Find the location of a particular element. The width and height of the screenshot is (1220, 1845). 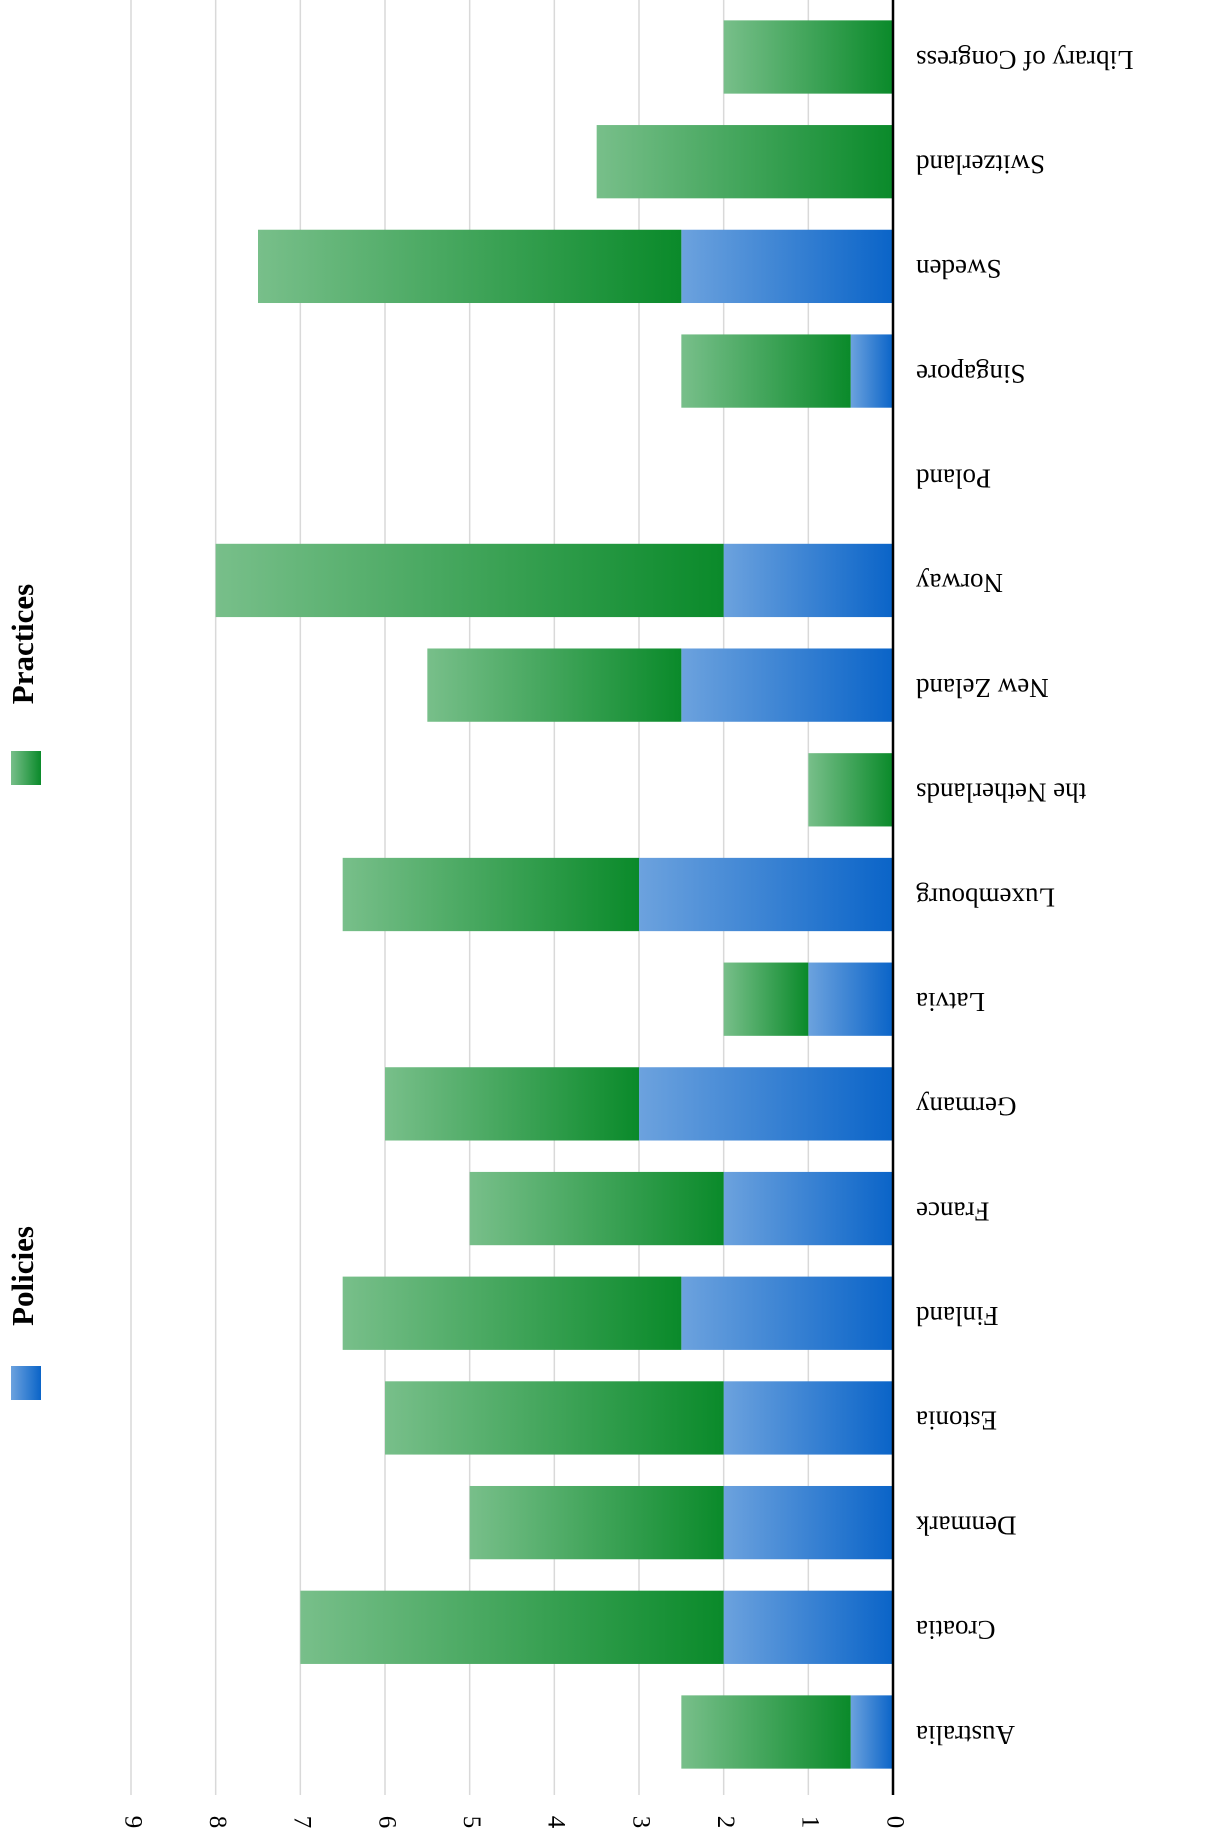

legend-label: Practices is located at coordinates (22, 644).